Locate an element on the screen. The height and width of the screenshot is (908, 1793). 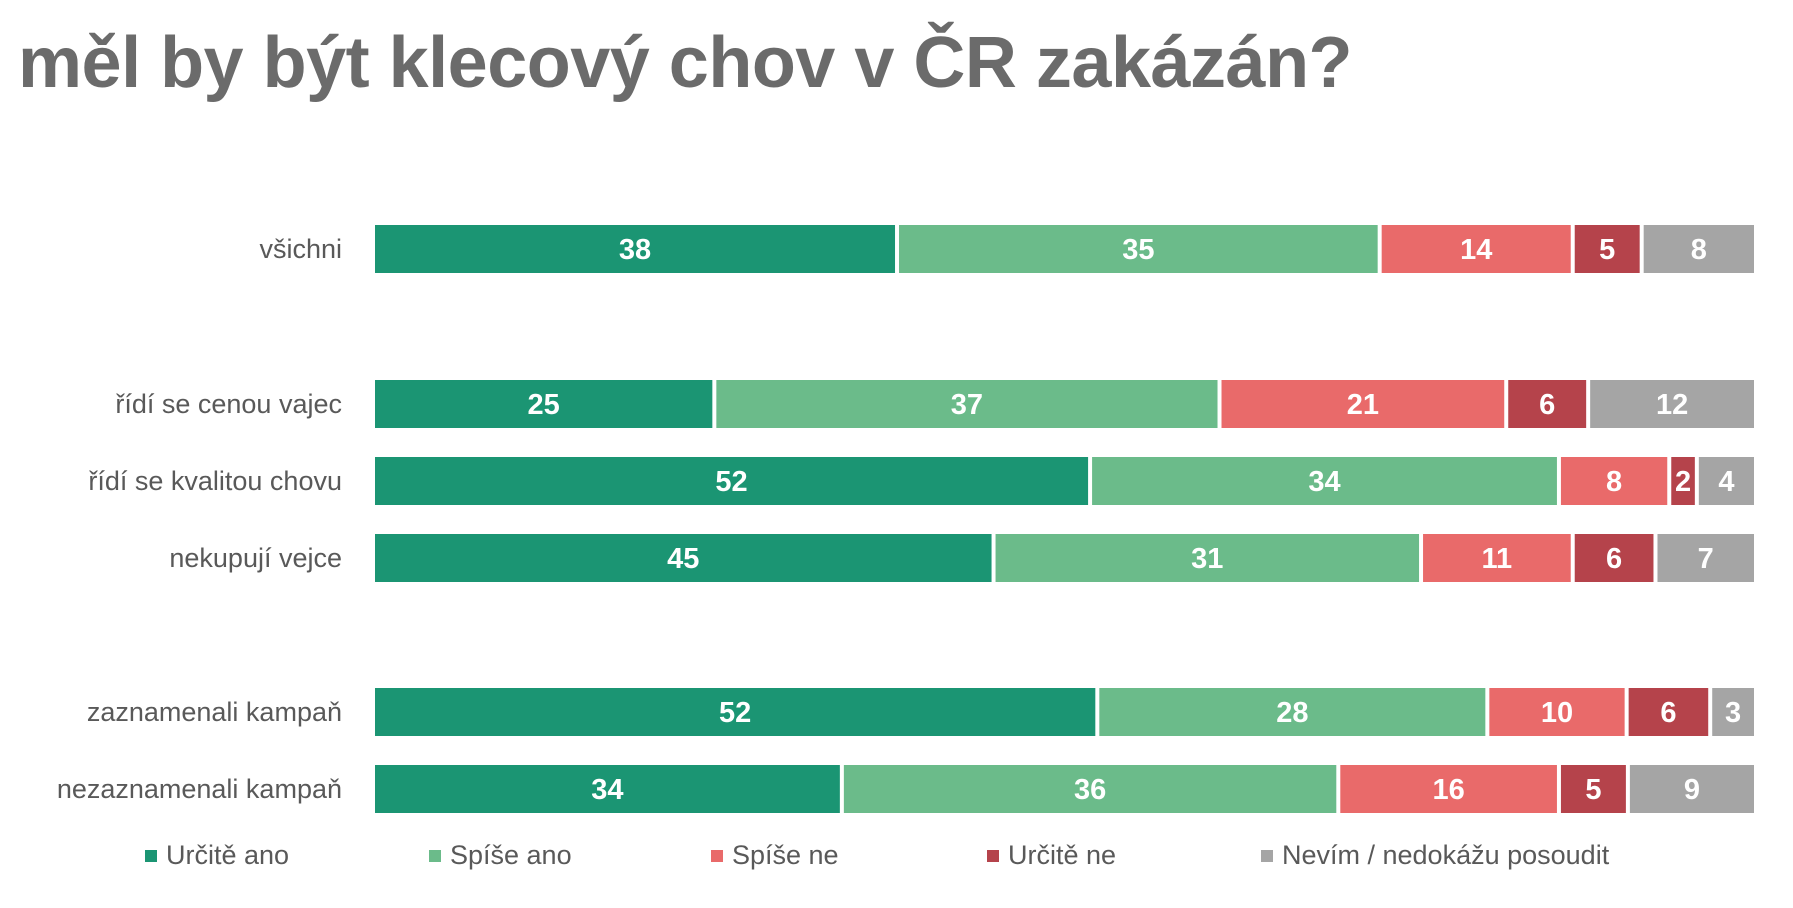
data-label: 21 is located at coordinates (1363, 405).